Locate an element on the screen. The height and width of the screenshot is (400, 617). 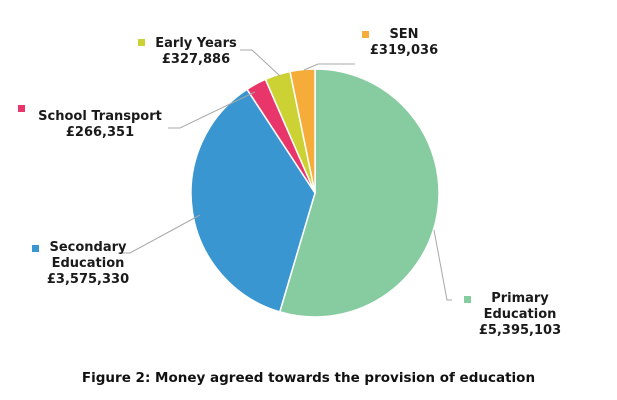
data-label-name-school-transport: School Transport is located at coordinates (100, 116).